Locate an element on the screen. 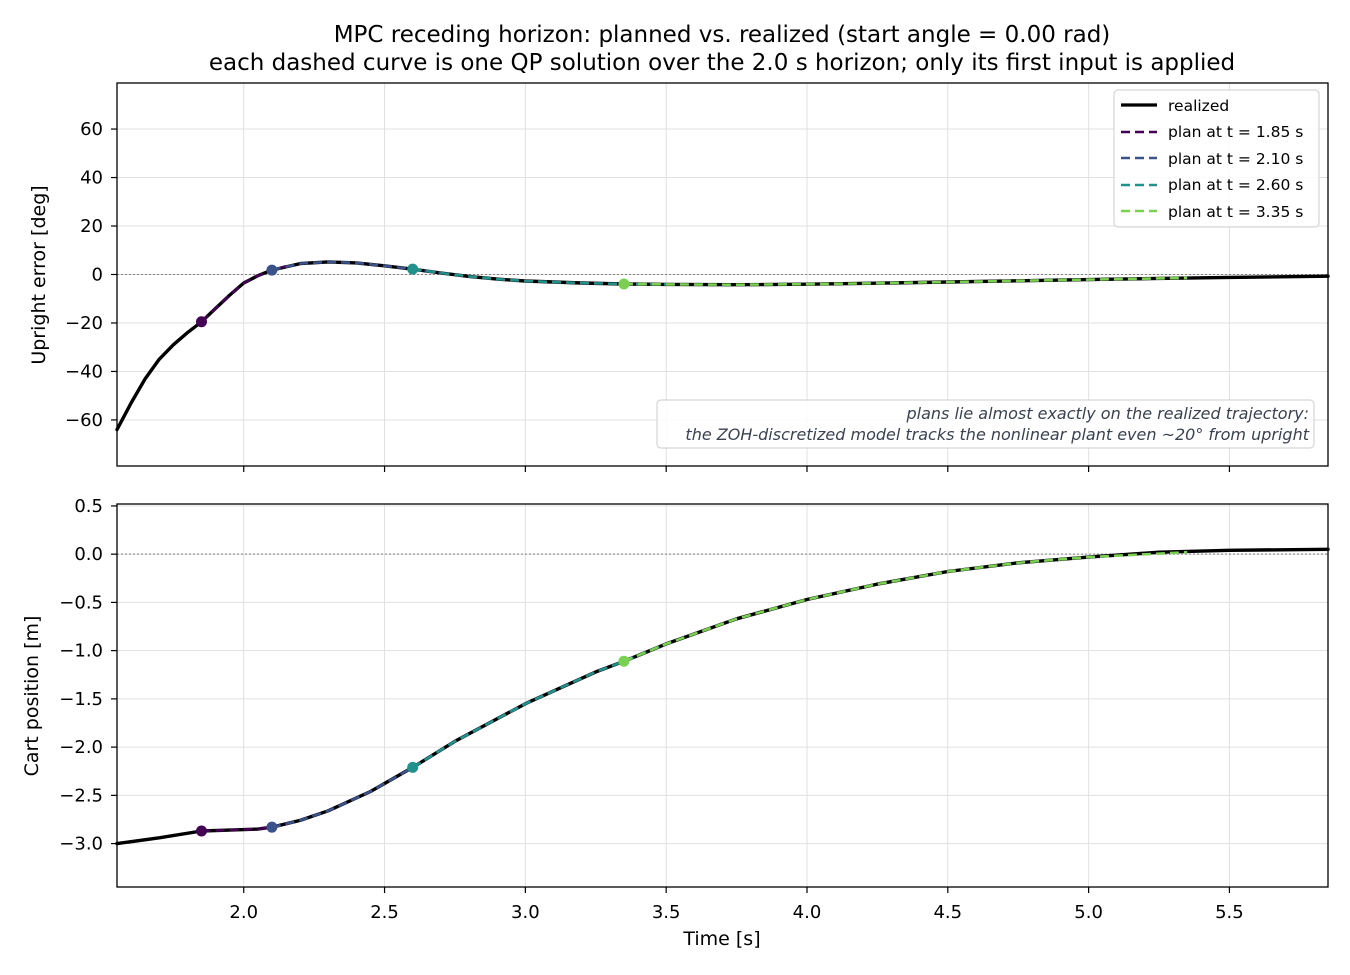 The image size is (1350, 975). x-tick-label-5-0: 5.0 is located at coordinates (1088, 912).